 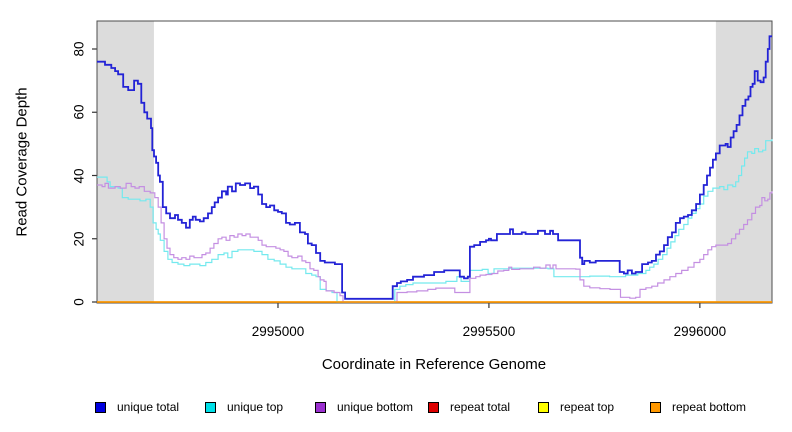 What do you see at coordinates (22, 162) in the screenshot?
I see `y-axis-title: Read Coverage Depth` at bounding box center [22, 162].